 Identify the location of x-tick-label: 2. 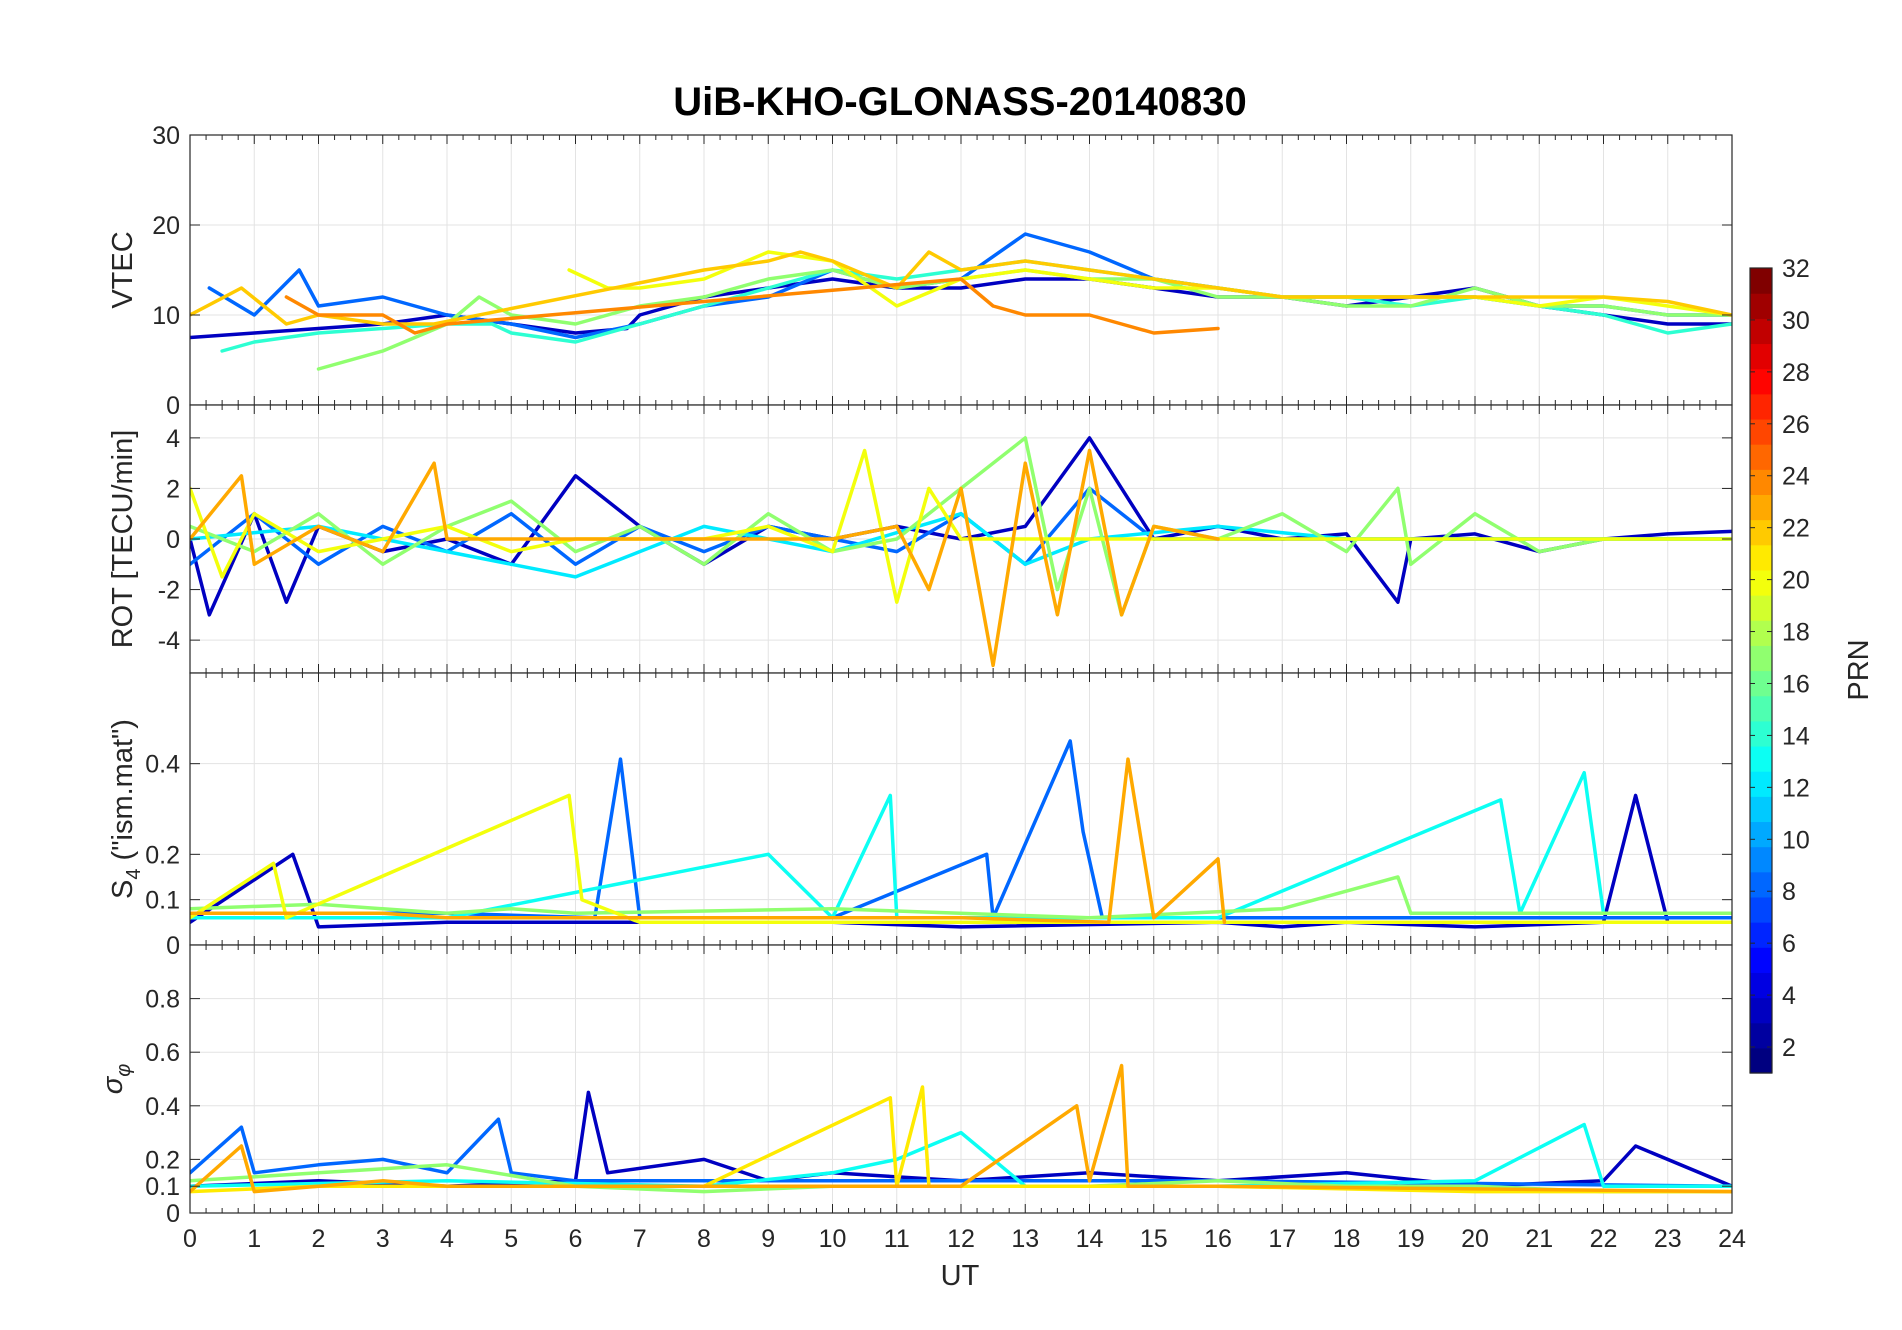
(319, 1239).